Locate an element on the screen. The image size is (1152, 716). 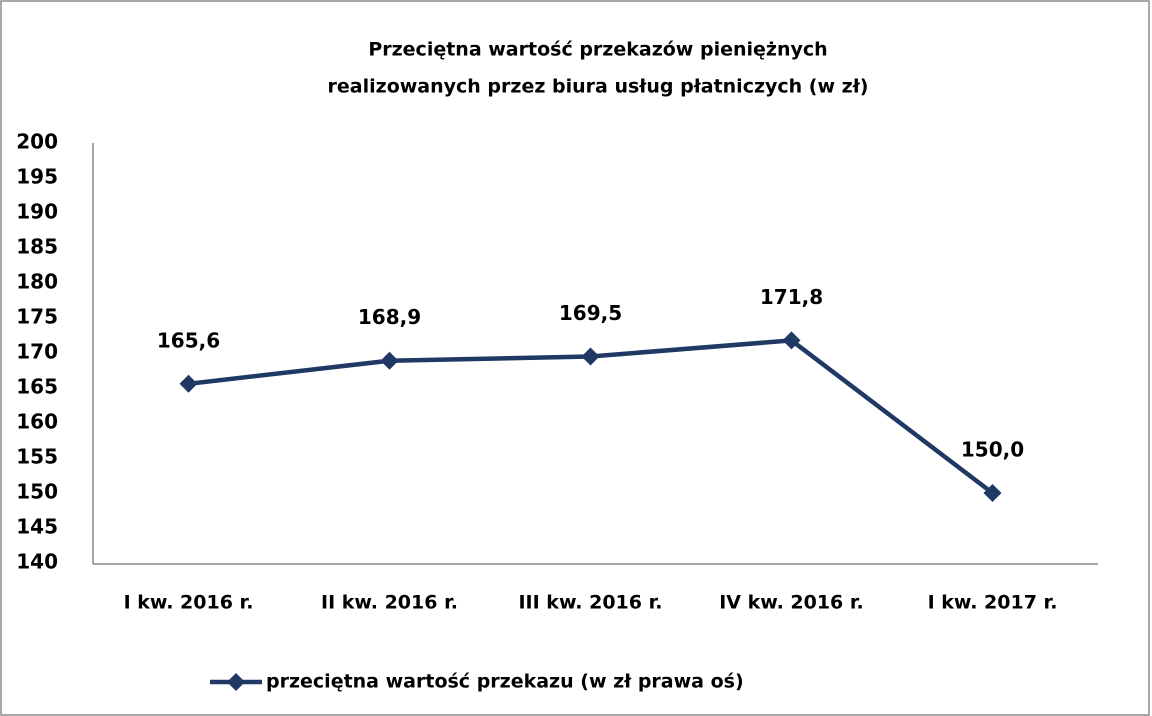
y-tick-label: 160 is located at coordinates (37, 422).